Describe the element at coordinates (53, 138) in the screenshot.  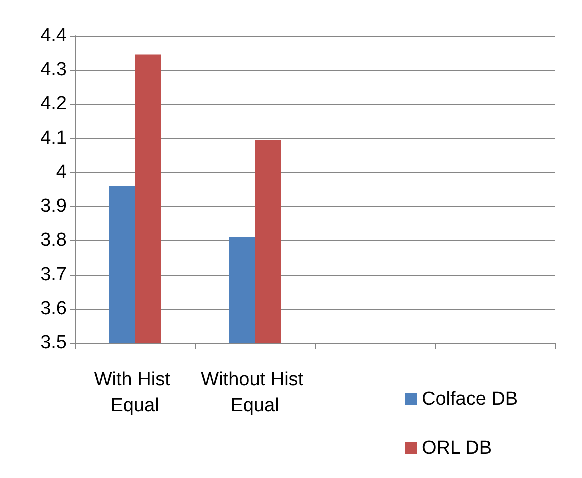
I see `y-tick-label: 4.1` at that location.